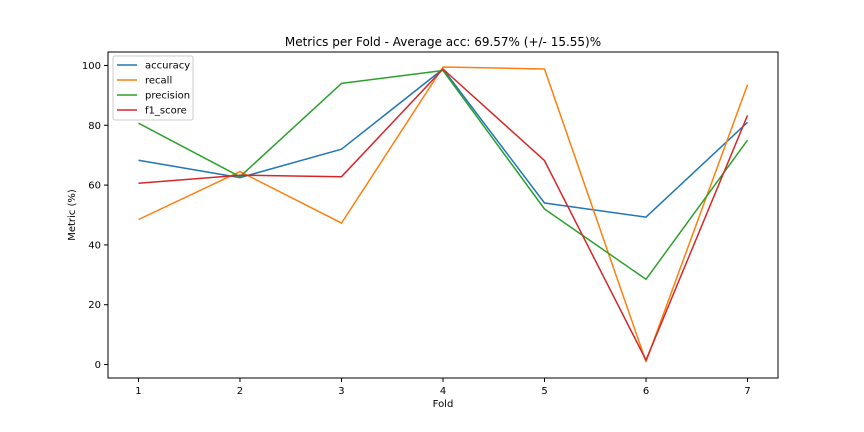 The image size is (864, 432). What do you see at coordinates (443, 391) in the screenshot?
I see `x-tick-label: 4` at bounding box center [443, 391].